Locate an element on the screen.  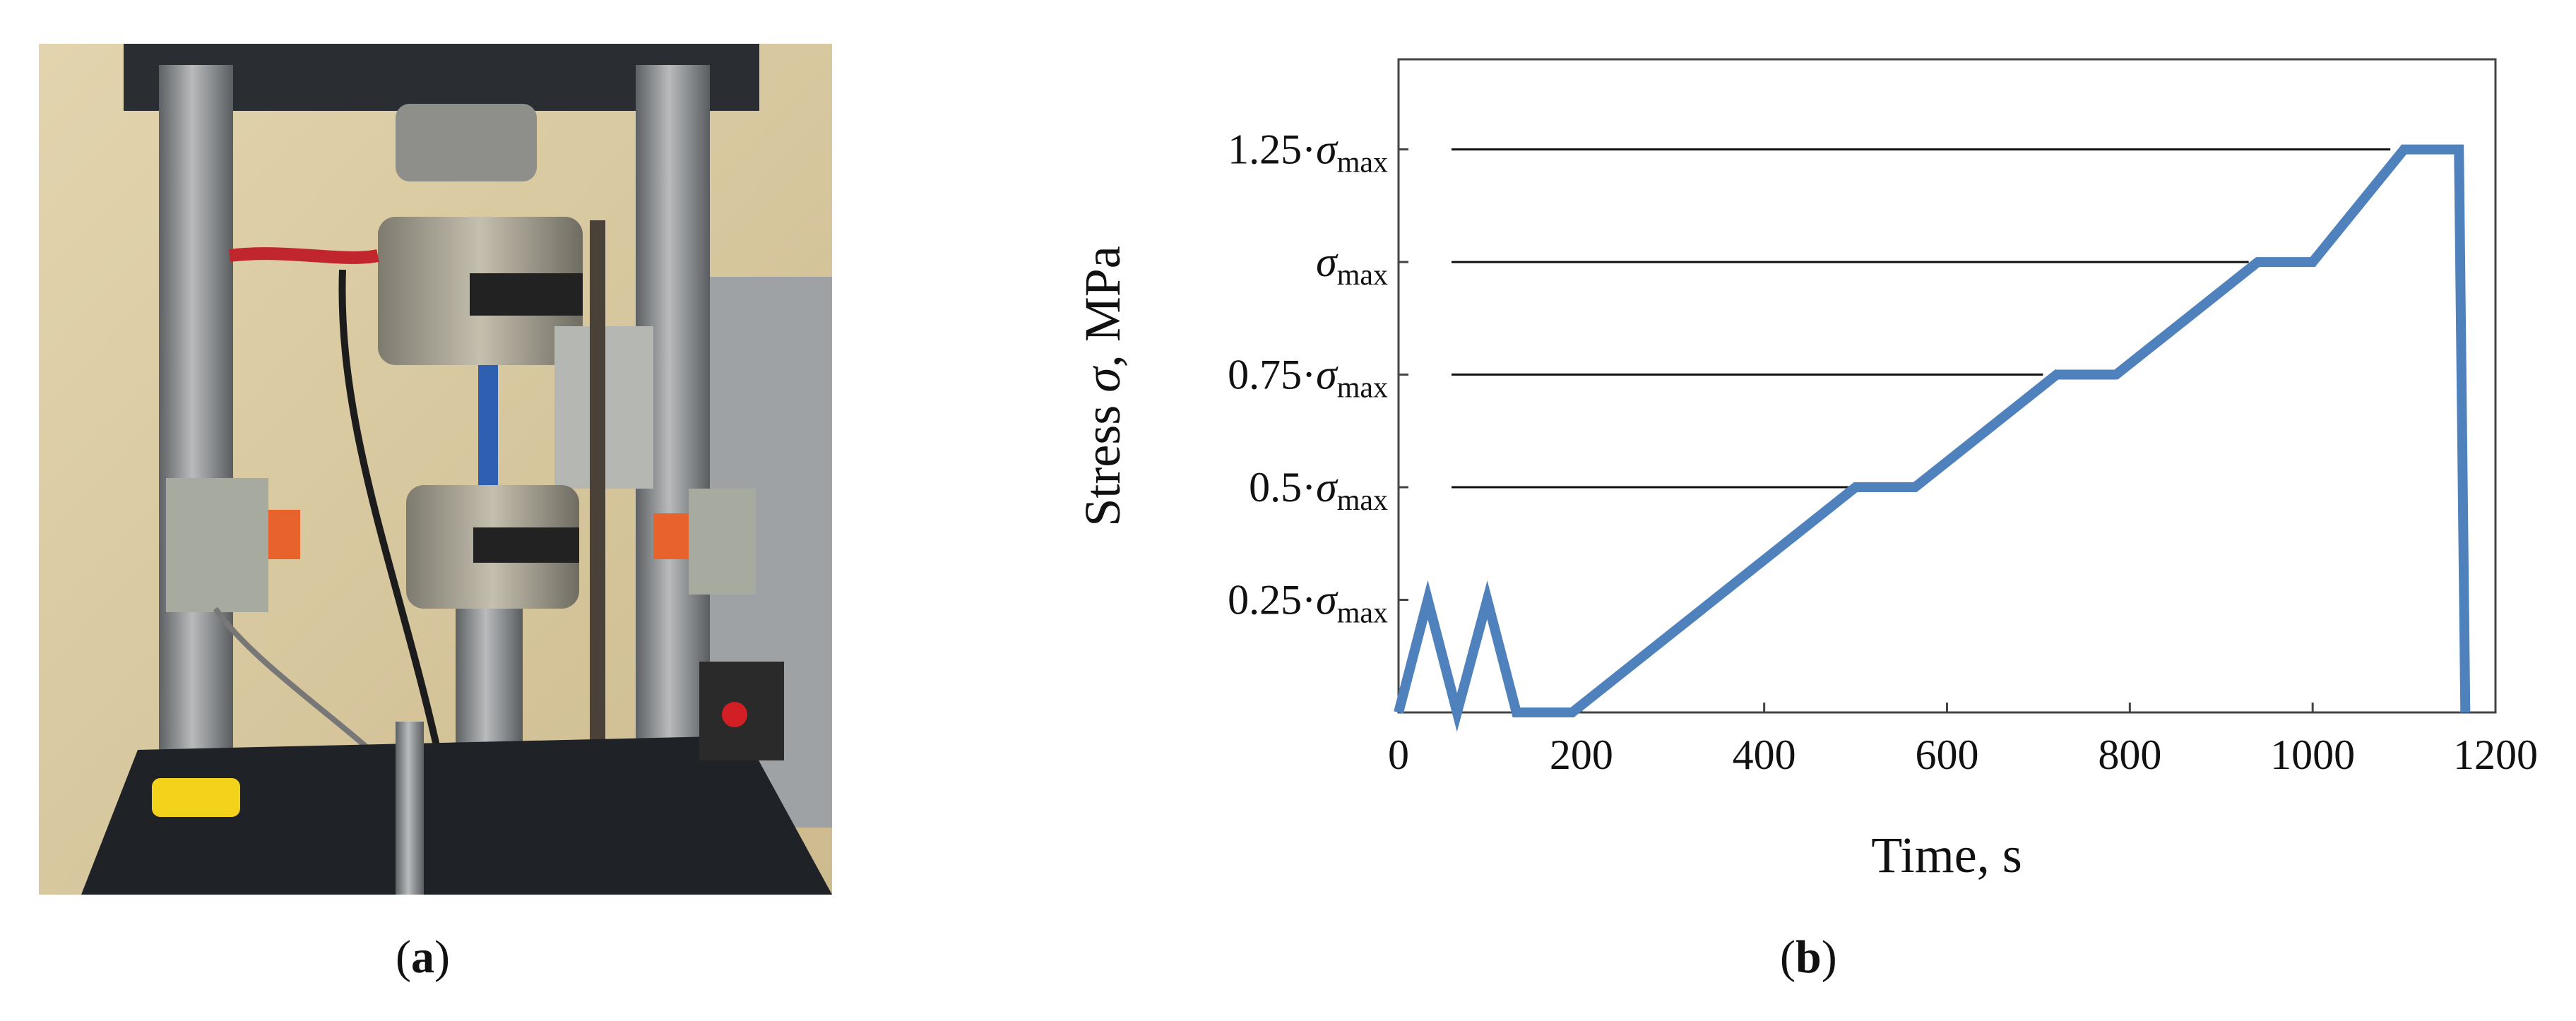
x-axis: 0 200 400 600 800 1000 1200 is located at coordinates (1963, 741).